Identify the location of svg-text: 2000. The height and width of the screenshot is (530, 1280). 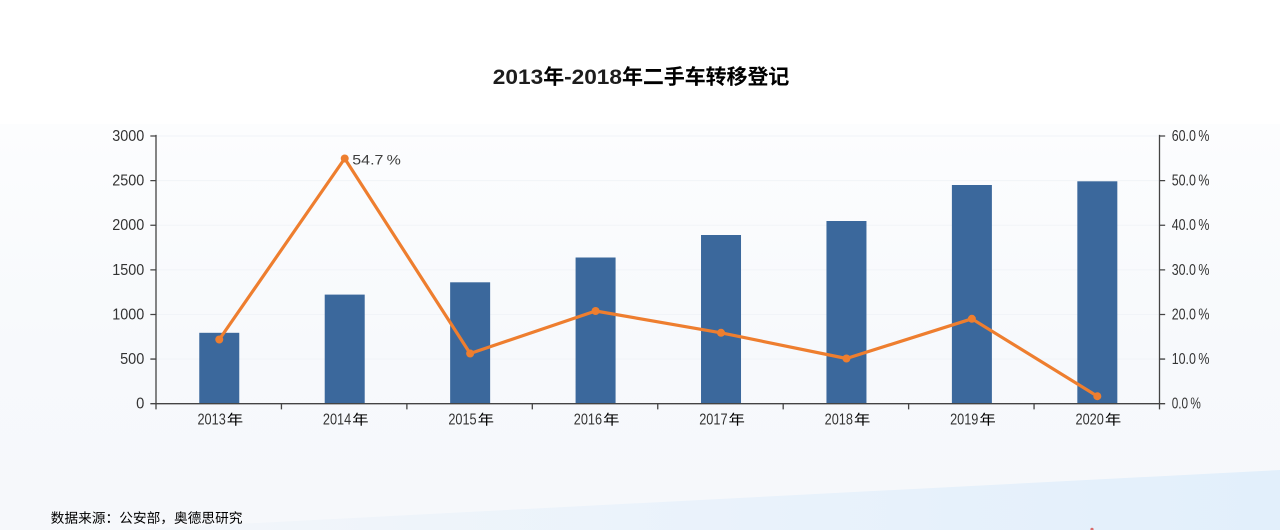
(128, 225).